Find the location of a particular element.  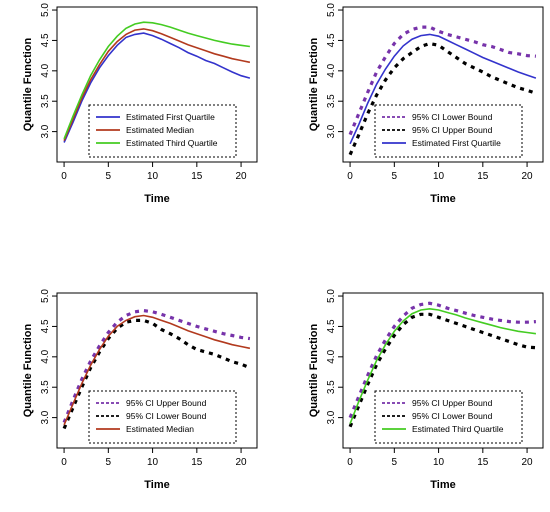

legend-label-3: Estimated Median is located at coordinates (160, 429).